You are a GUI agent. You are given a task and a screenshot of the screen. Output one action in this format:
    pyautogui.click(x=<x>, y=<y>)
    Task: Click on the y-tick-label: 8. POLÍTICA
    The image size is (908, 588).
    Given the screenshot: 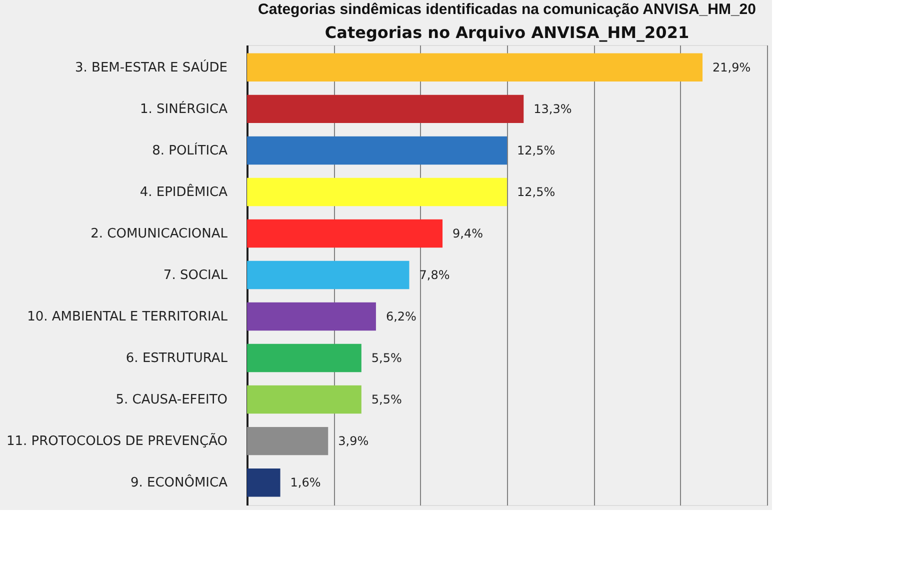 What is the action you would take?
    pyautogui.click(x=190, y=149)
    